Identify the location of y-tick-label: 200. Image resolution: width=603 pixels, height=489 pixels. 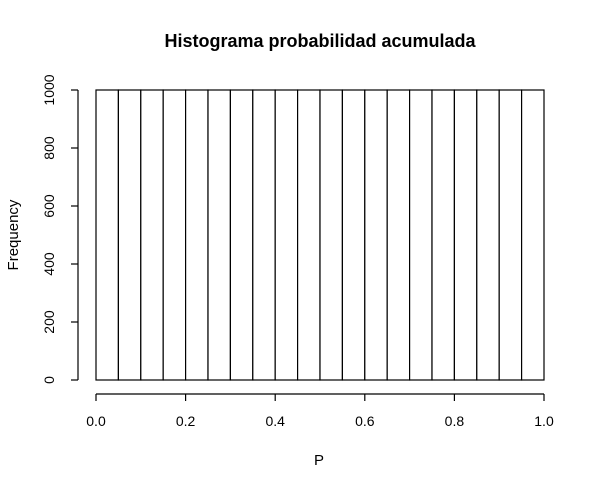
(49, 322).